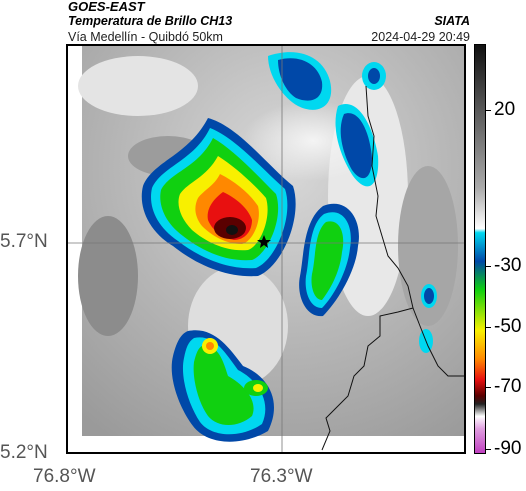 Image resolution: width=526 pixels, height=491 pixels. Describe the element at coordinates (327, 119) in the screenshot. I see `northeast-cloud` at that location.